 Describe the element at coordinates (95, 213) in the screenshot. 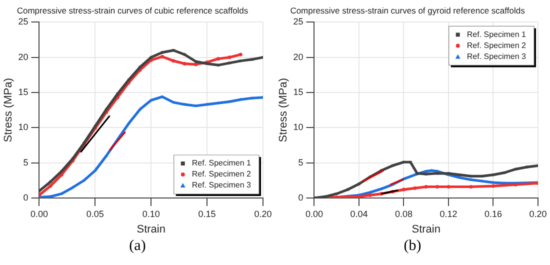

I see `x-tick-label: 0.05` at that location.